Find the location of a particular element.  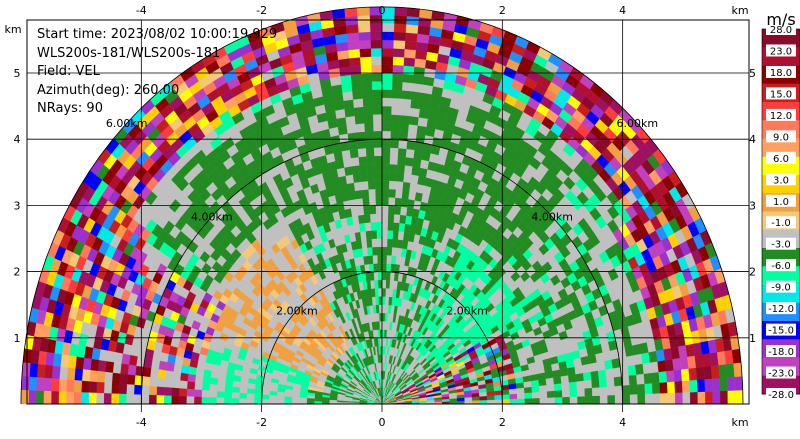

start-time-text: Start time: 2023/08/02 10:00:19.929 is located at coordinates (157, 34).